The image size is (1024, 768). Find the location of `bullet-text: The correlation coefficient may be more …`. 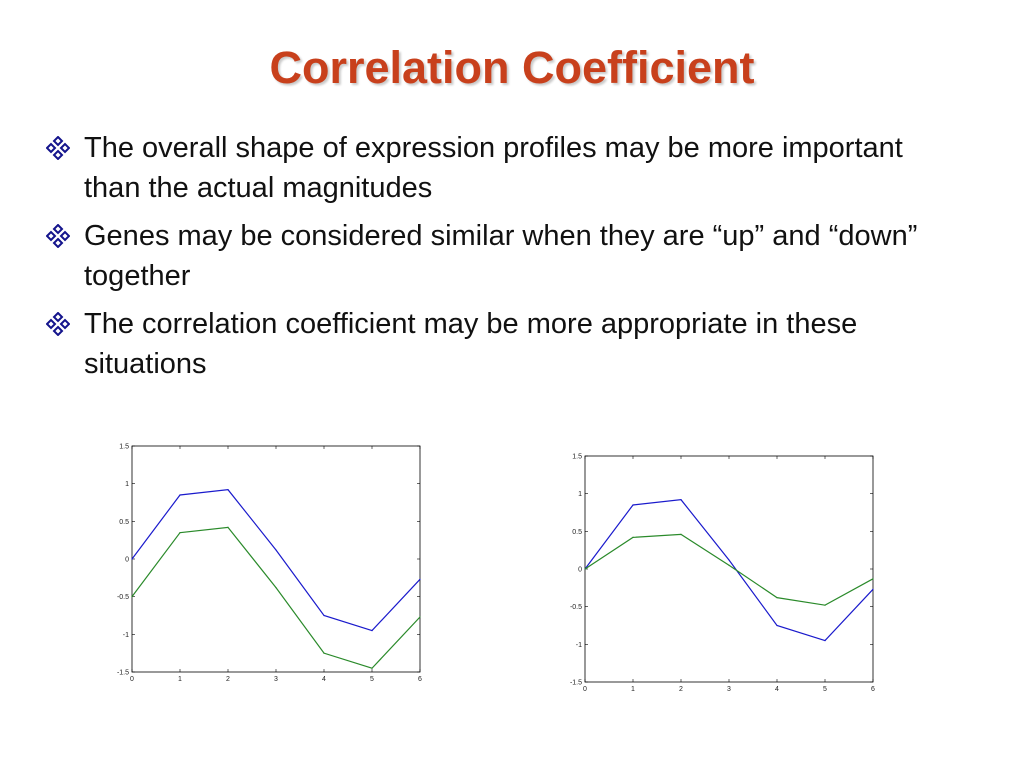

bullet-text: The correlation coefficient may be more … is located at coordinates (471, 344).